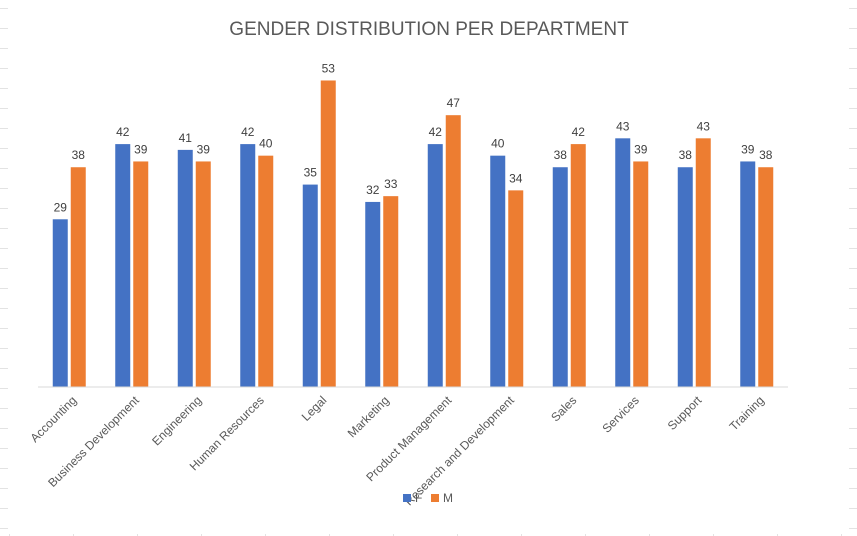 This screenshot has width=857, height=536. What do you see at coordinates (141, 274) in the screenshot?
I see `bar-m-business-development` at bounding box center [141, 274].